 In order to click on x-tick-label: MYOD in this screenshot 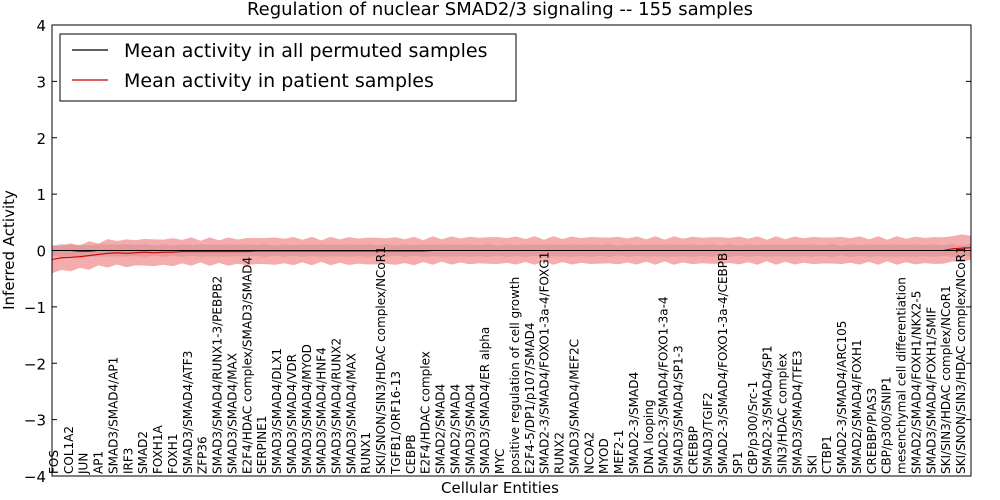, I will do `click(604, 456)`.